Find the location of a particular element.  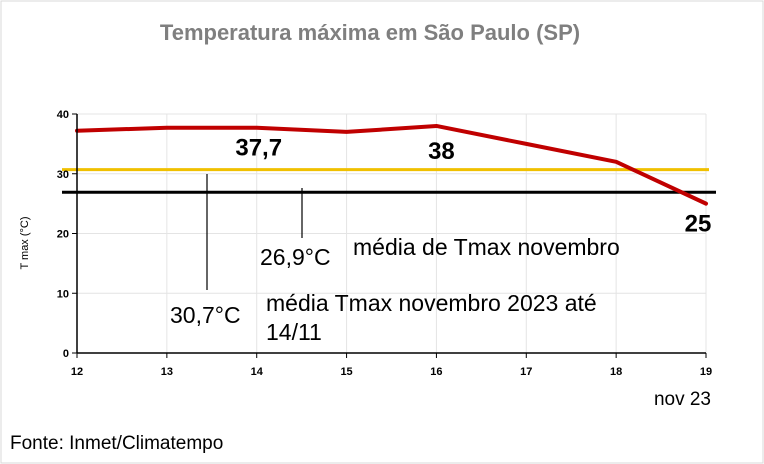

reference-value-label: 26,9°C is located at coordinates (295, 257).